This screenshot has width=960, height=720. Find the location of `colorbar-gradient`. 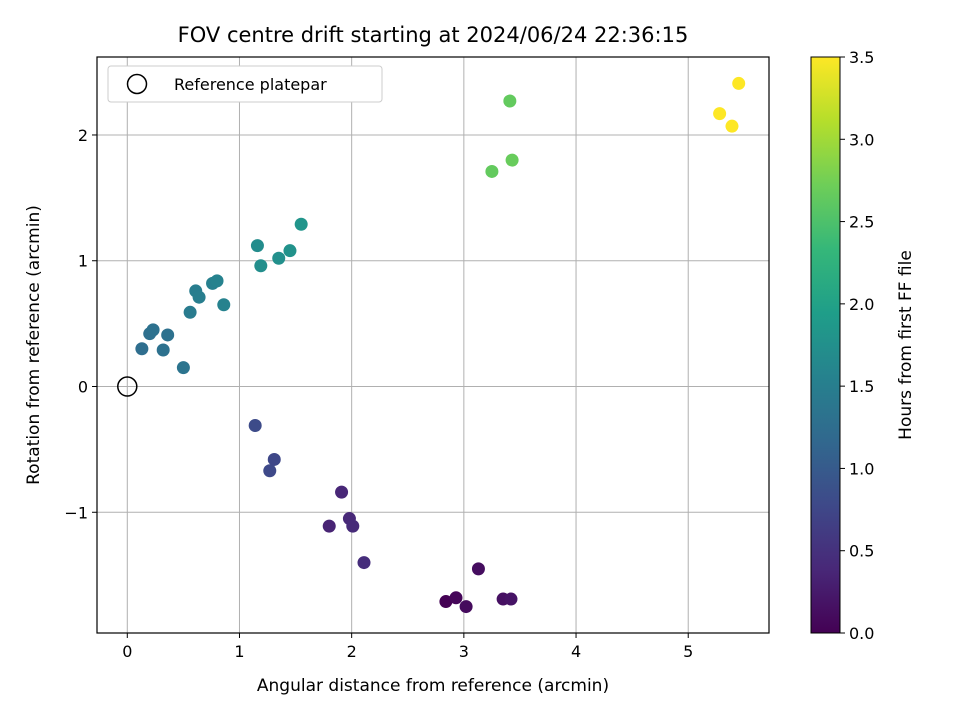

colorbar-gradient is located at coordinates (825, 345).